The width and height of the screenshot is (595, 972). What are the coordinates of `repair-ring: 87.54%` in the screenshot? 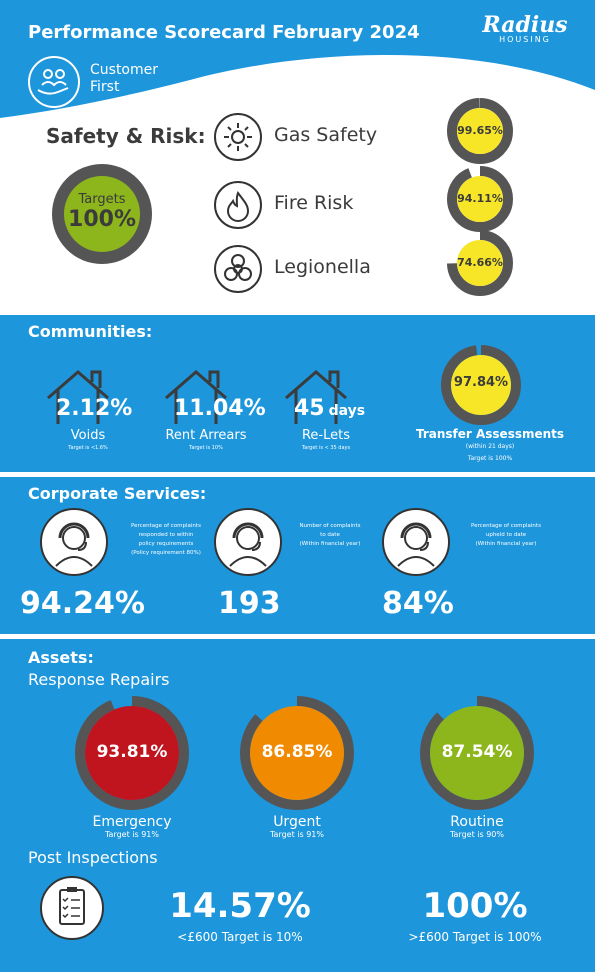 It's located at (477, 753).